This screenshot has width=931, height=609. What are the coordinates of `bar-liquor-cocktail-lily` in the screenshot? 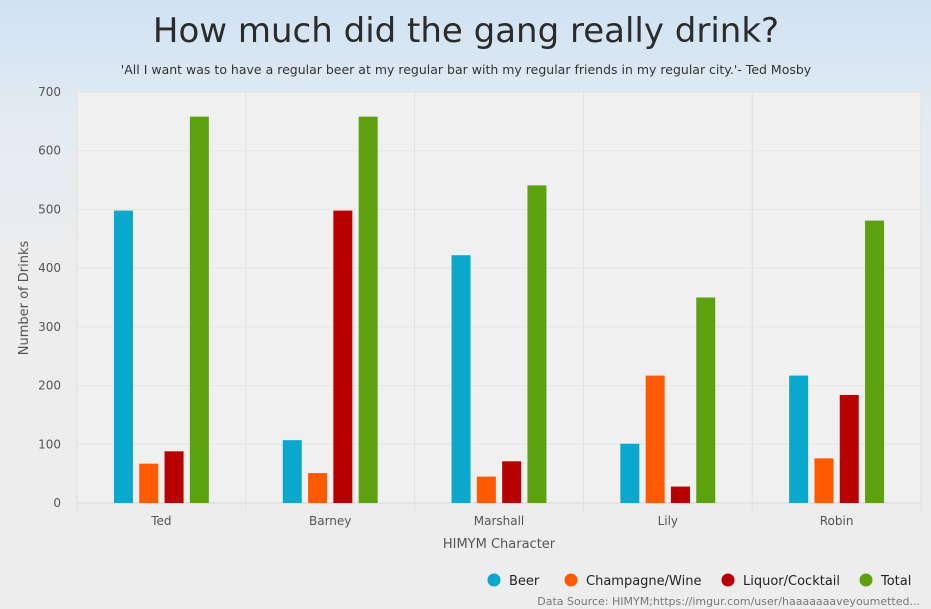 It's located at (680, 494).